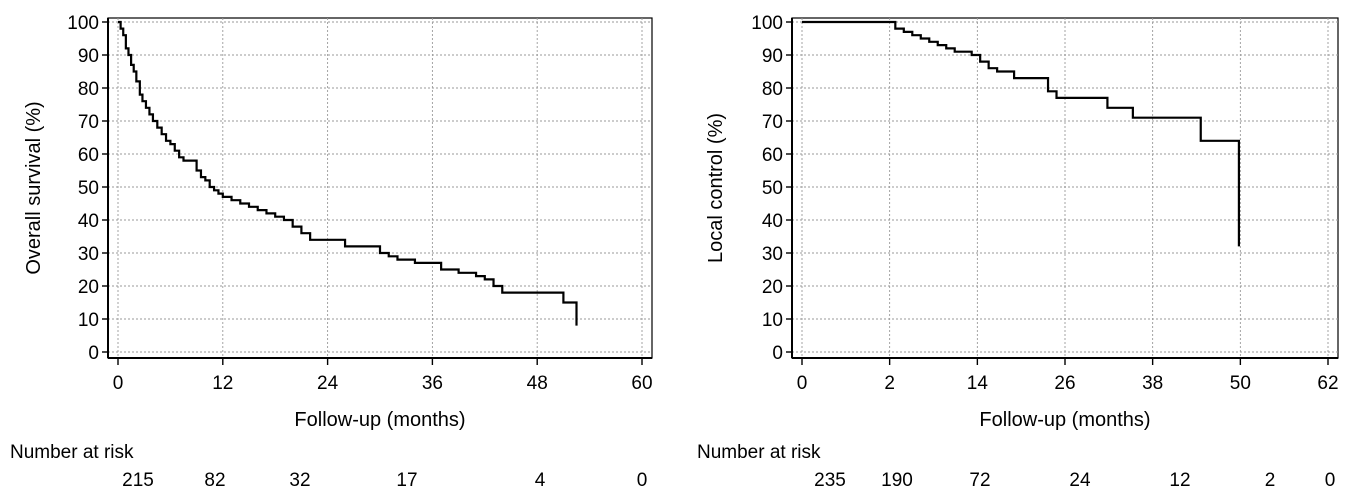  What do you see at coordinates (897, 480) in the screenshot?
I see `number-at-risk-value: 190` at bounding box center [897, 480].